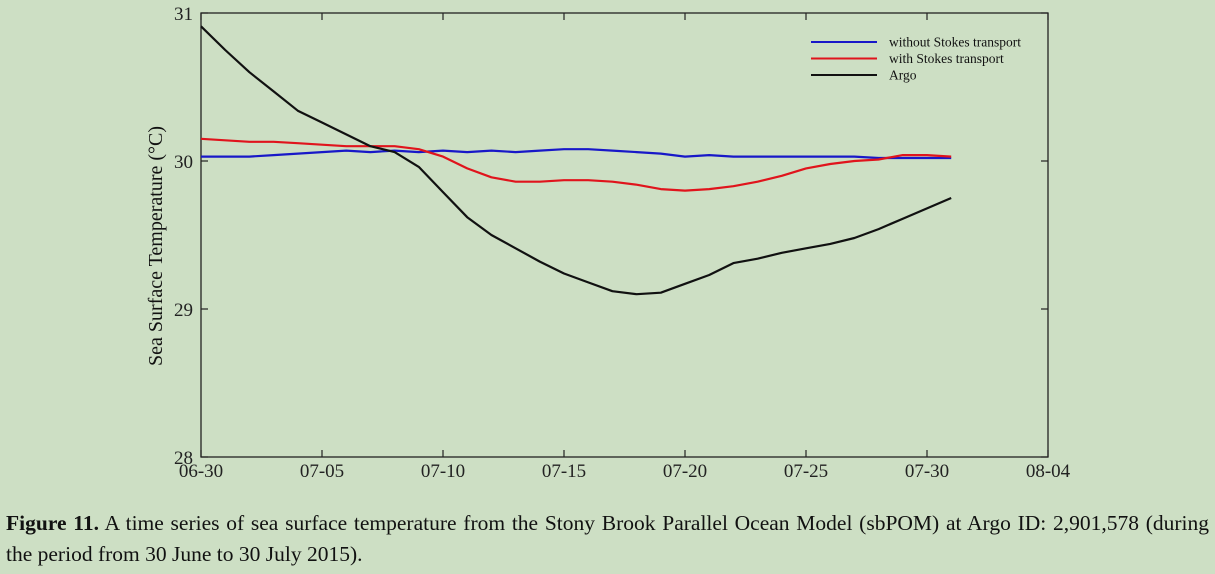  I want to click on legend-label-argo: Argo, so click(903, 75).